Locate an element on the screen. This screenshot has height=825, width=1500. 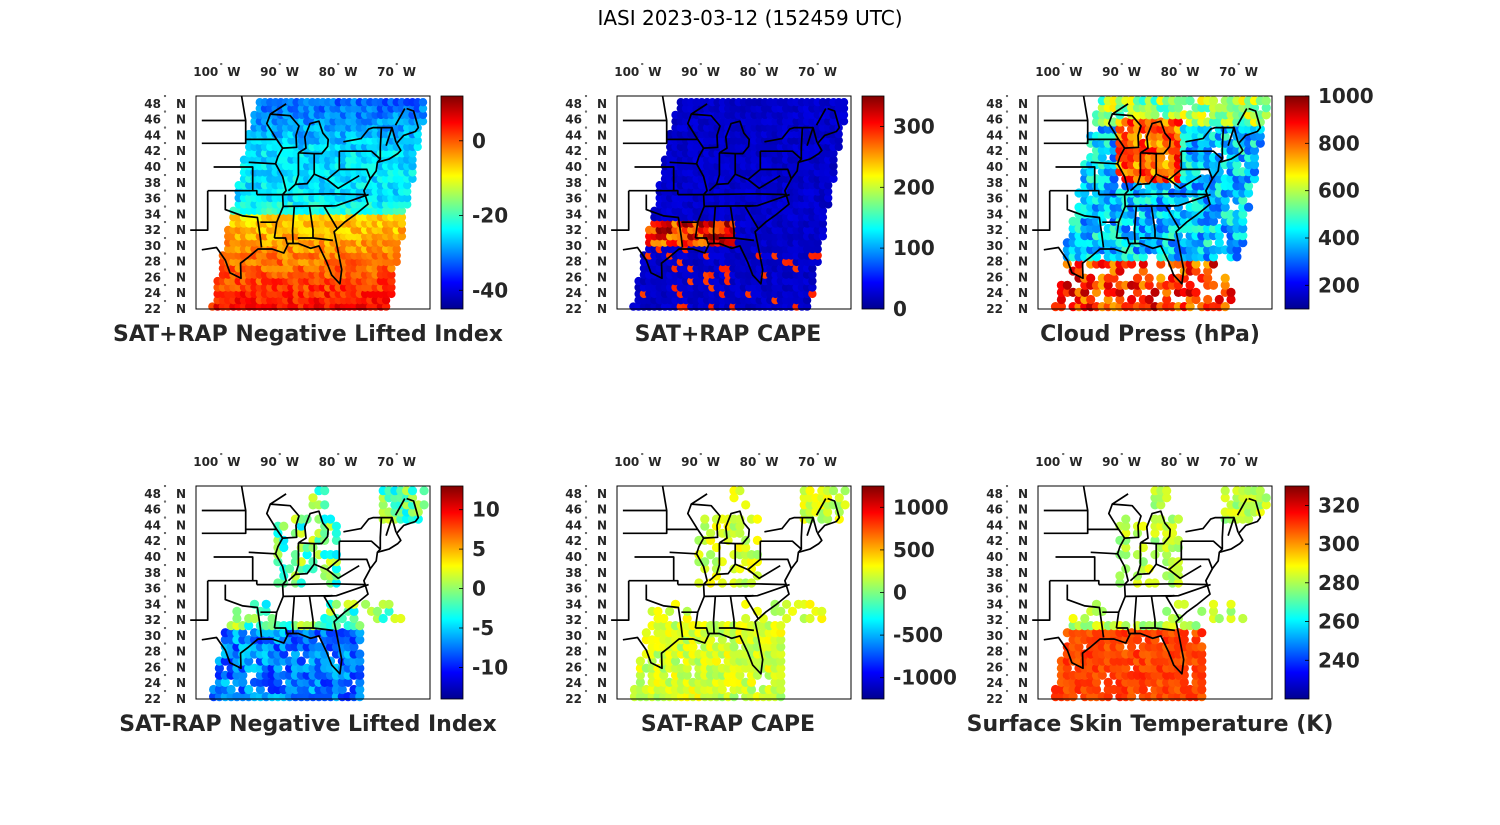
map-frame is located at coordinates (313, 202).